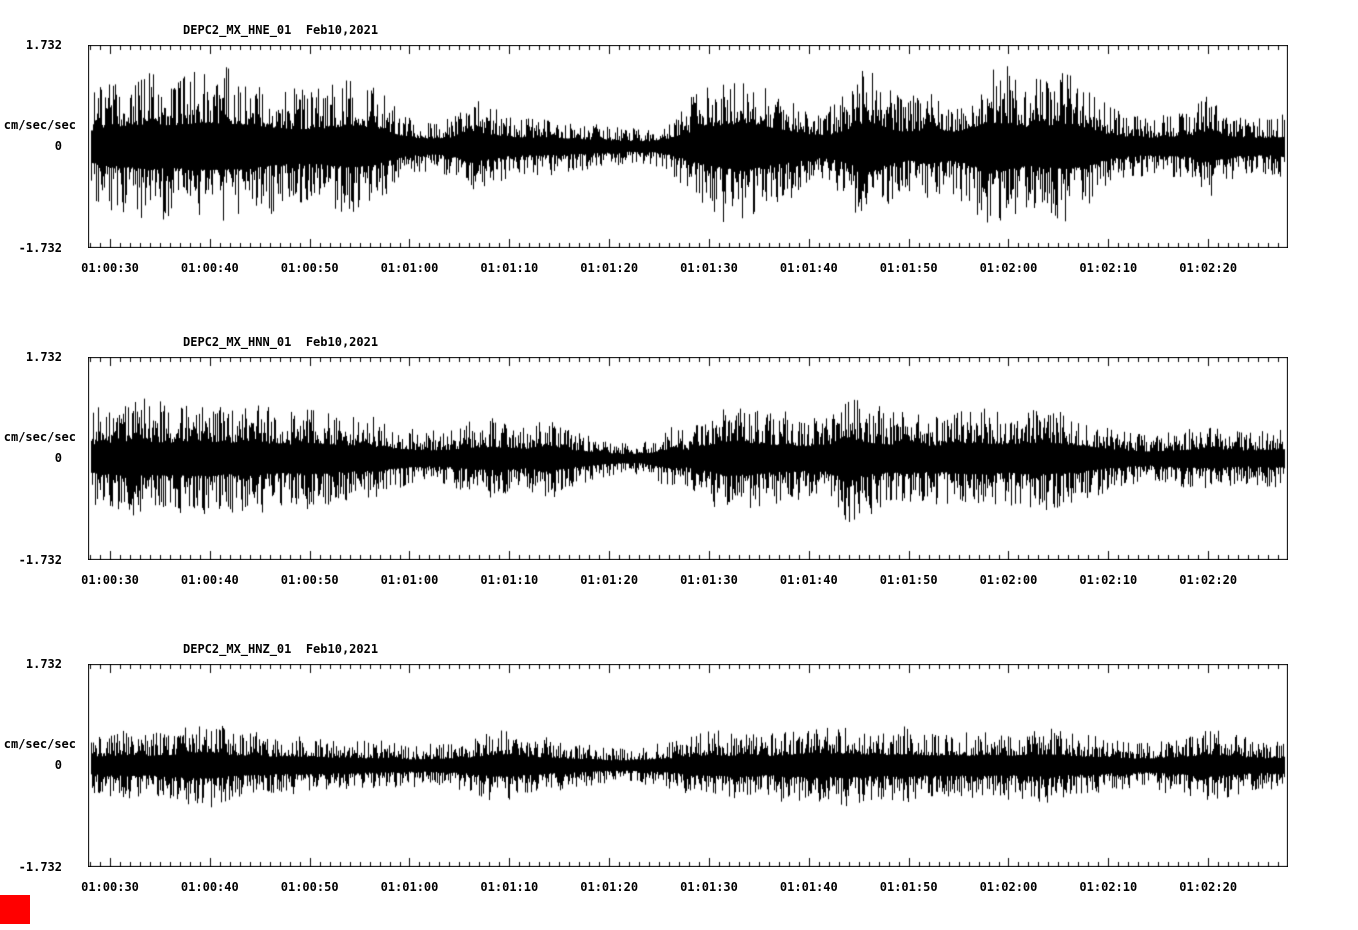 The image size is (1358, 930). What do you see at coordinates (15, 909) in the screenshot?
I see `red-corner-marker` at bounding box center [15, 909].